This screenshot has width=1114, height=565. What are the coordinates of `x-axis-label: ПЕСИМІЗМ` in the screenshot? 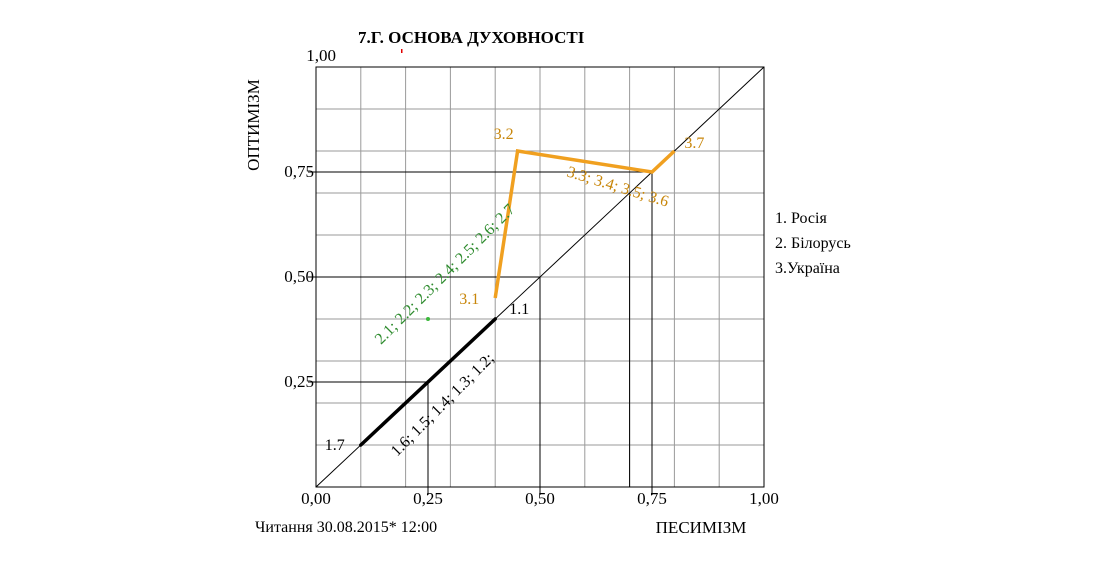 It's located at (701, 527).